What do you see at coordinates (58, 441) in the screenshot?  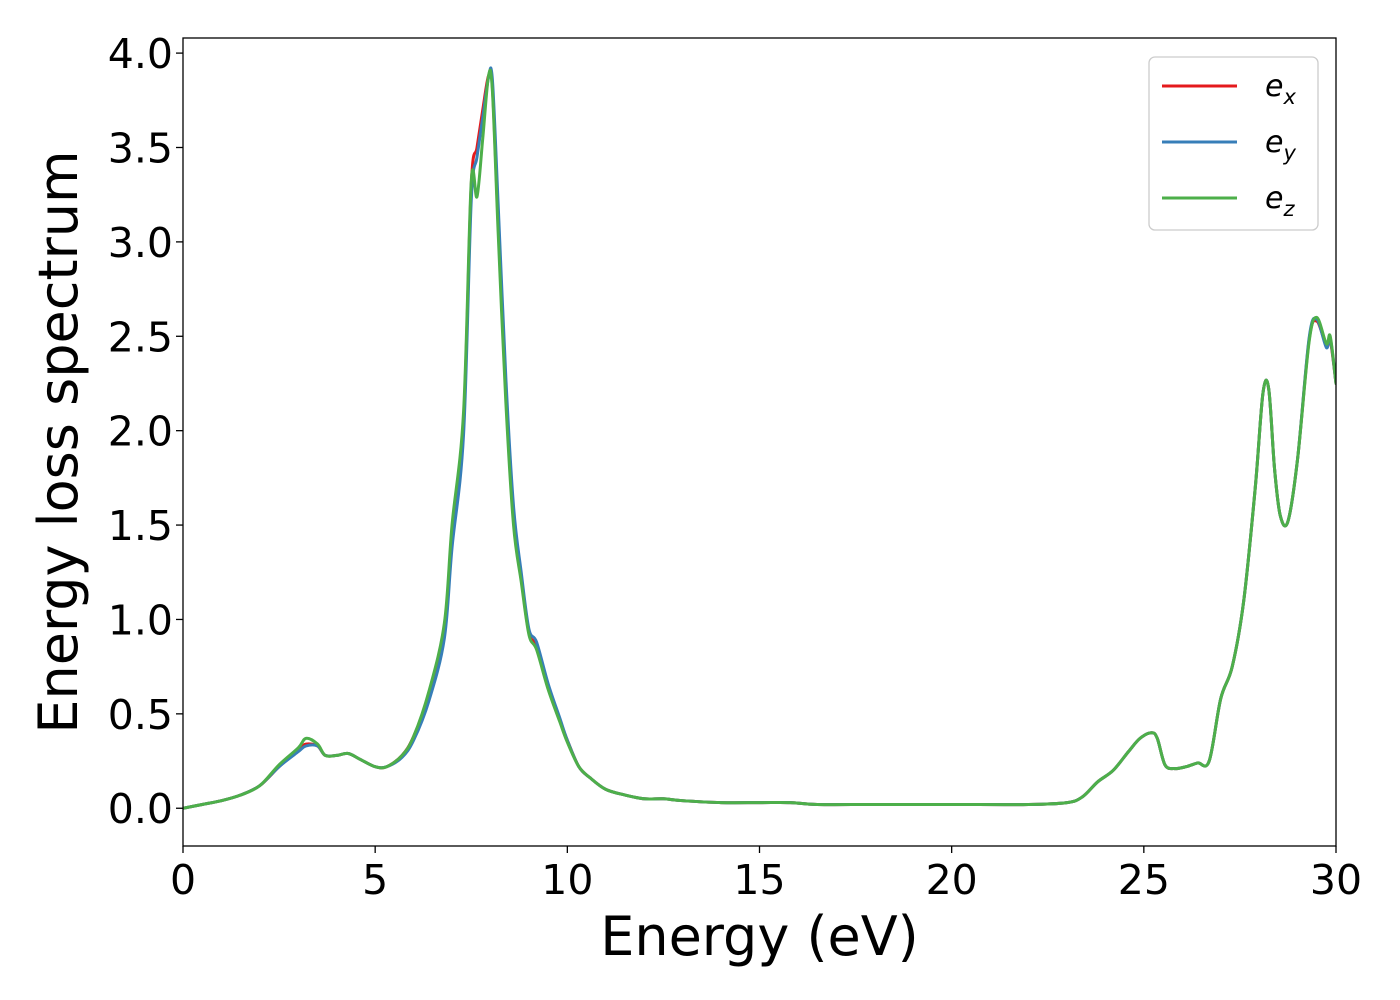 I see `y-axis-label: Energy loss spectrum` at bounding box center [58, 441].